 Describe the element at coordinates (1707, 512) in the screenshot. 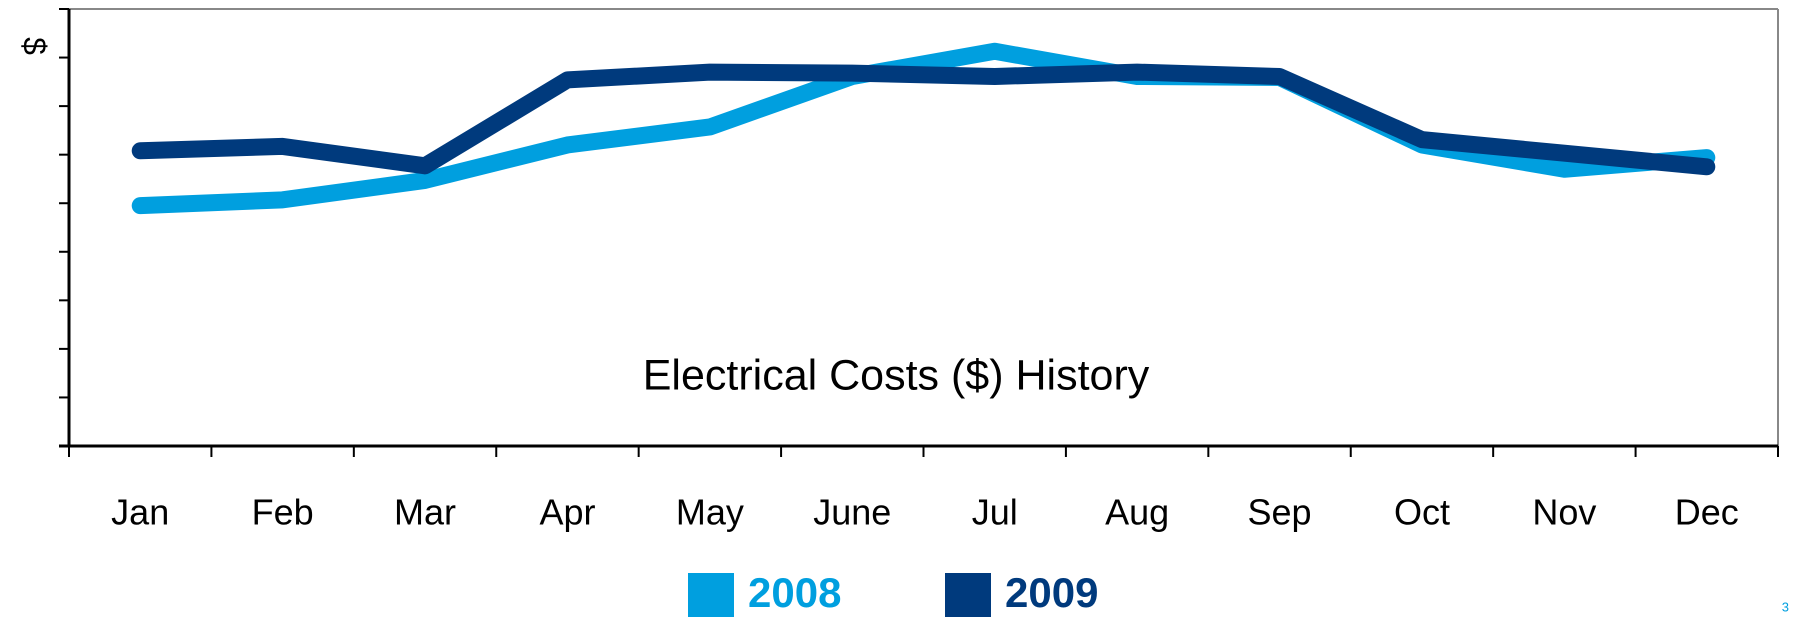

I see `x-tick-label: Dec` at that location.